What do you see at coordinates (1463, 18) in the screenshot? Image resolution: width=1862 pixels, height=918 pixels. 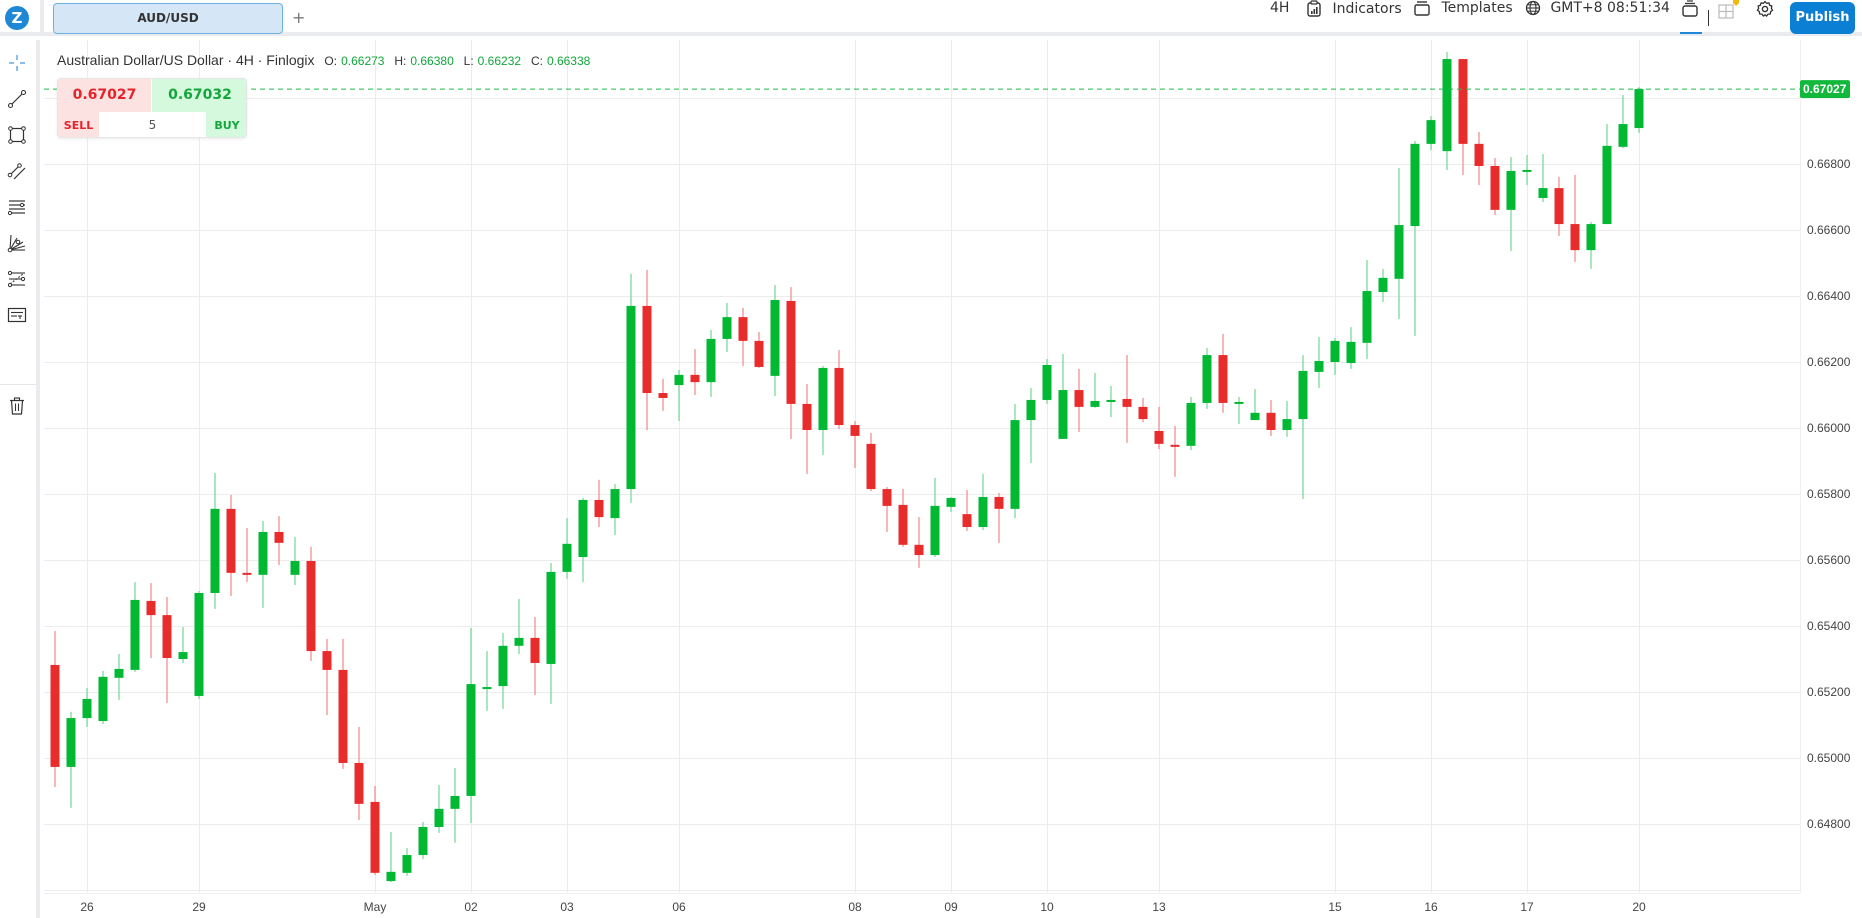 I see `templates-button: Templates` at bounding box center [1463, 18].